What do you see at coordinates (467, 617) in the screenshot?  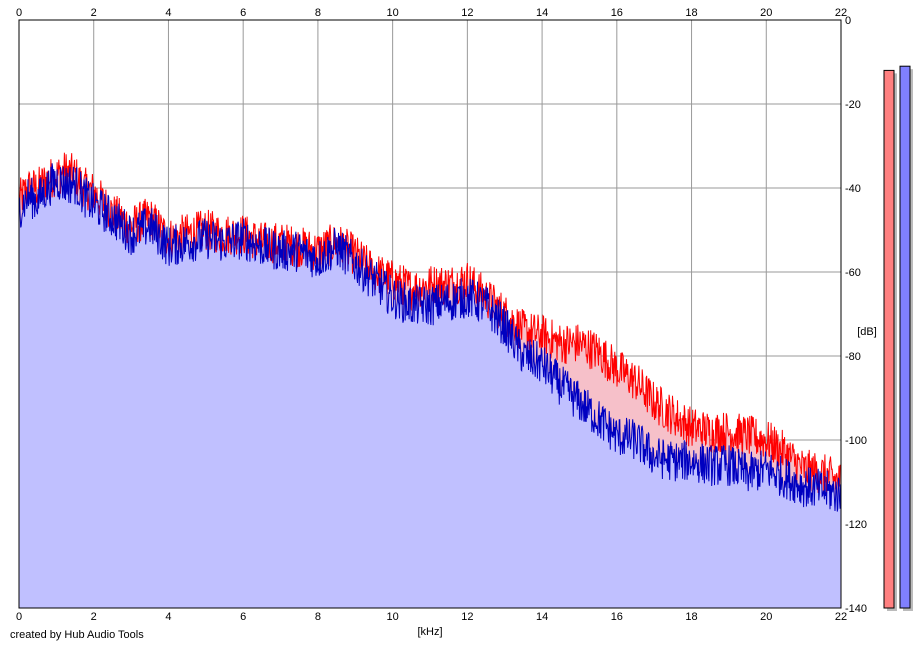 I see `x-tick-label-bottom: 12` at bounding box center [467, 617].